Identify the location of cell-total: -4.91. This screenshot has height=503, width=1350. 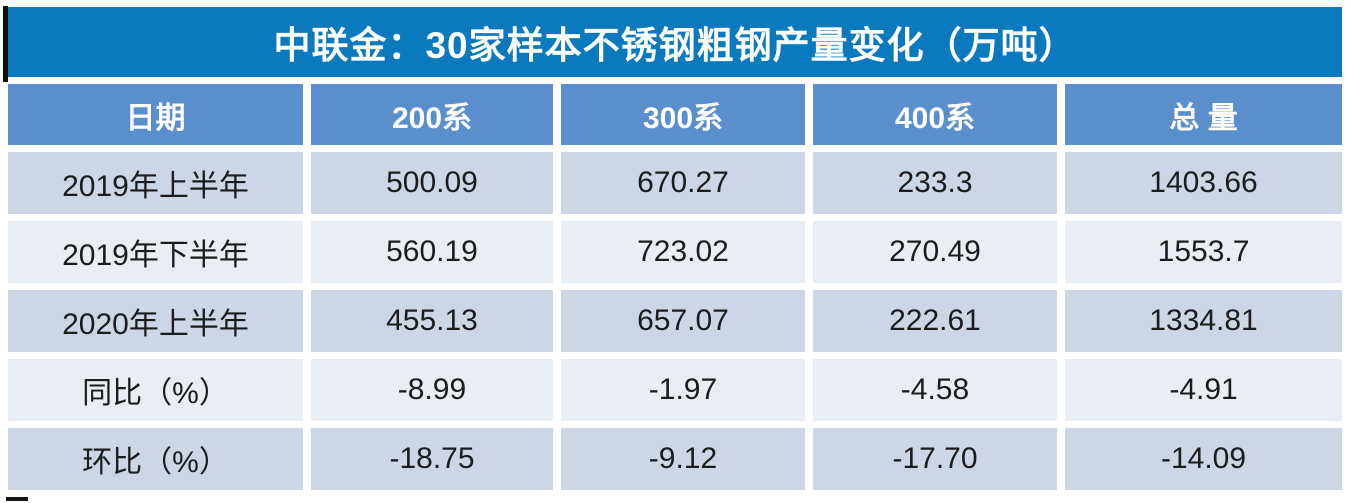
(1204, 390).